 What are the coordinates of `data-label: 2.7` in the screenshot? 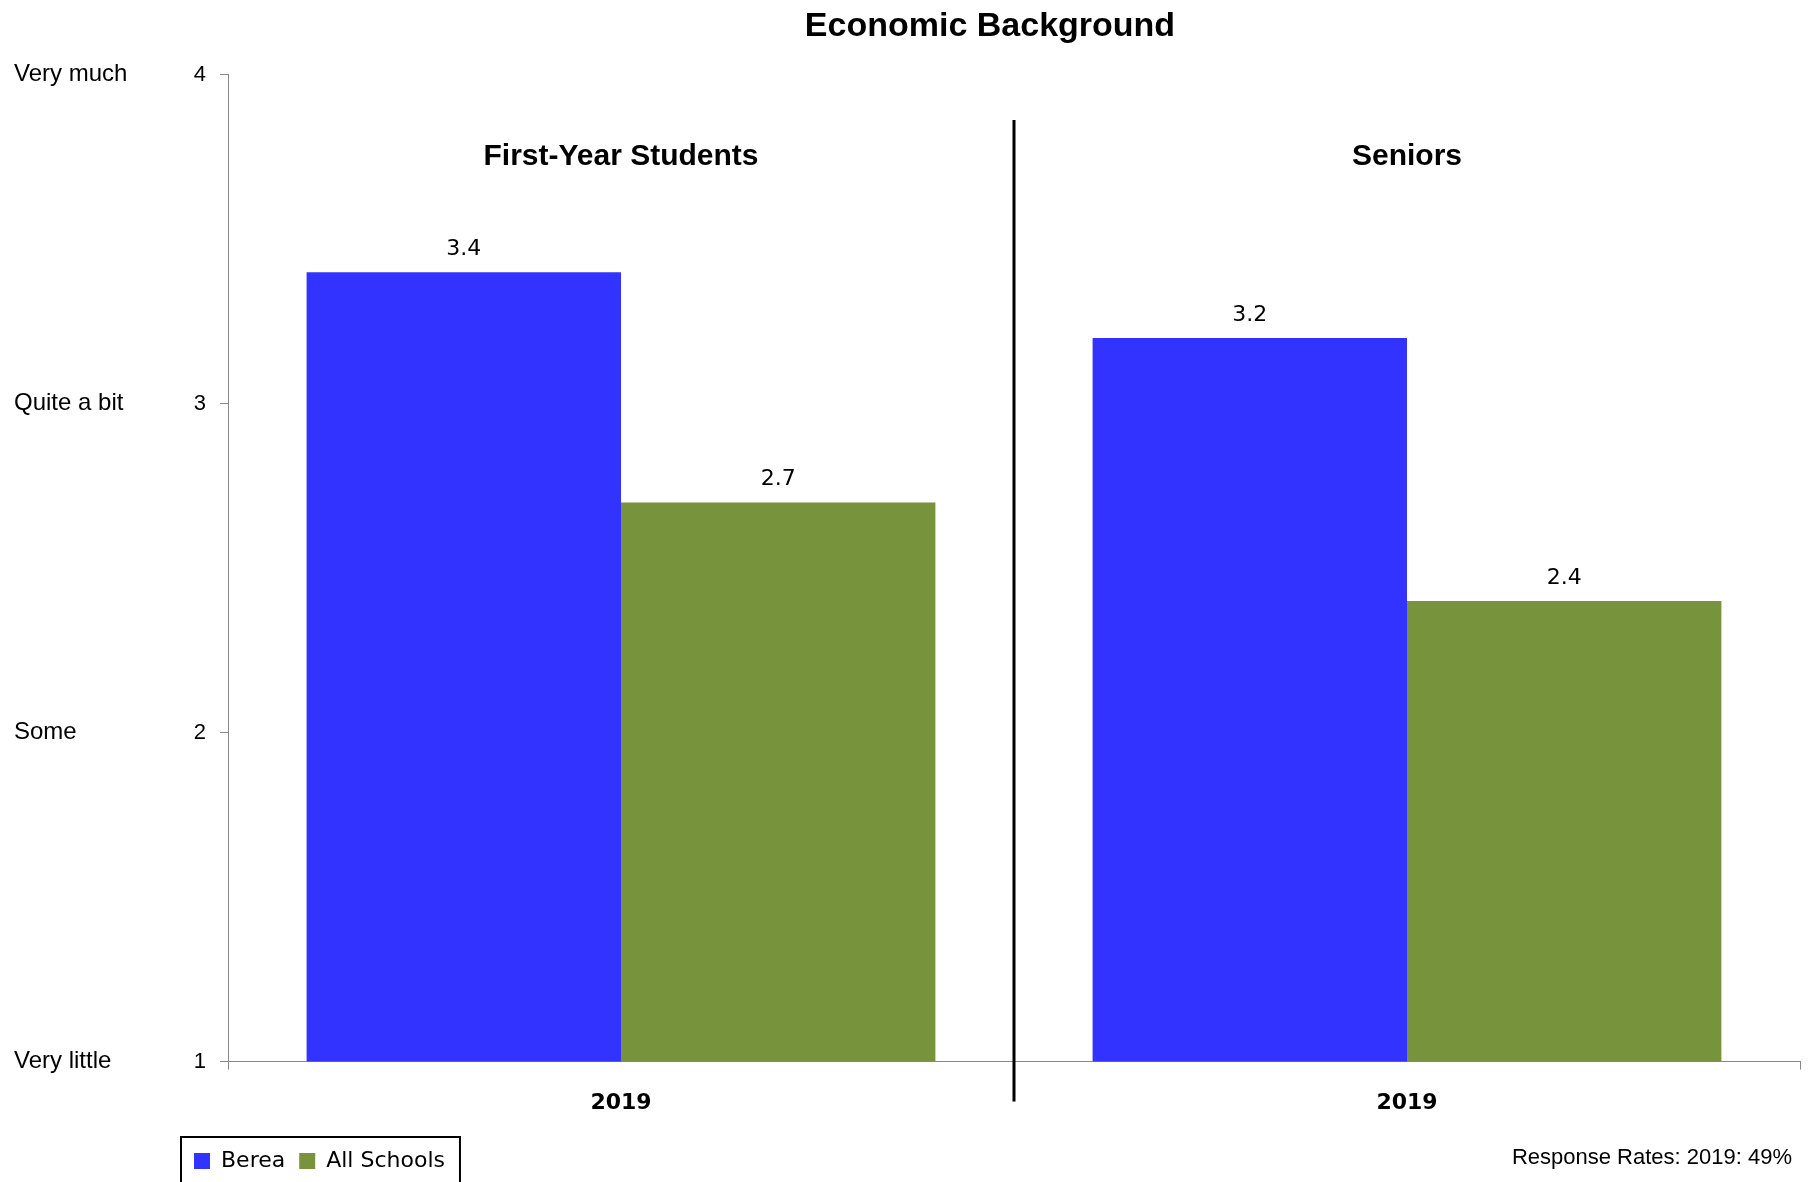 It's located at (778, 478).